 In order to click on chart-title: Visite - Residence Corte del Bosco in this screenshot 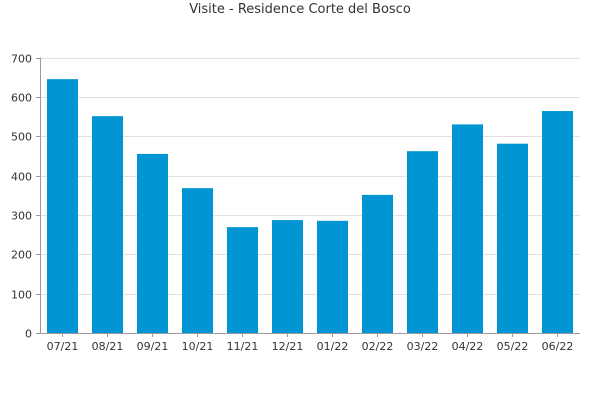, I will do `click(300, 9)`.